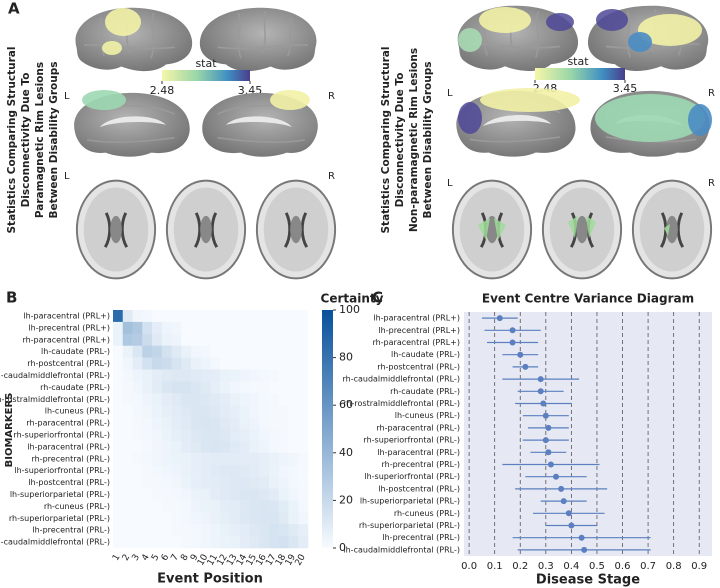 The width and height of the screenshot is (720, 588). What do you see at coordinates (648, 566) in the screenshot?
I see `x-tick-label: 0.7` at bounding box center [648, 566].